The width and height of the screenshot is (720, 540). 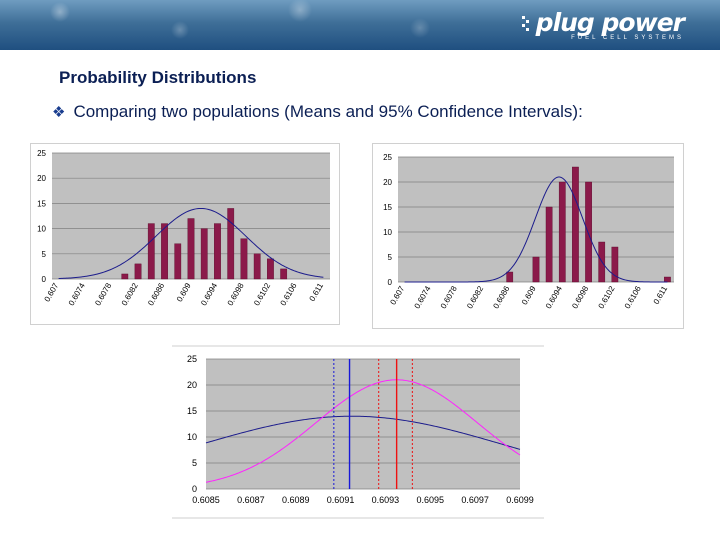 I want to click on bar-0.6082, so click(x=138, y=271).